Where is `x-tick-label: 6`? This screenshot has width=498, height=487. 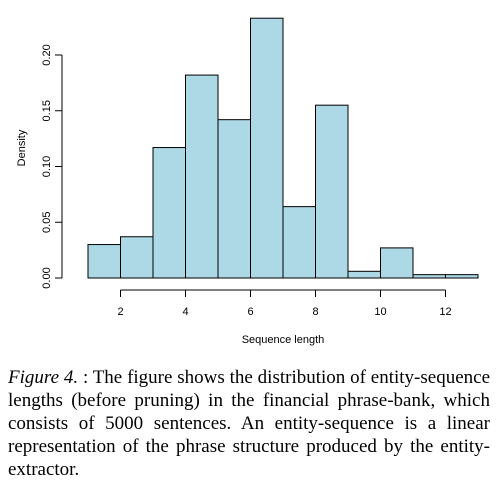 x-tick-label: 6 is located at coordinates (250, 312).